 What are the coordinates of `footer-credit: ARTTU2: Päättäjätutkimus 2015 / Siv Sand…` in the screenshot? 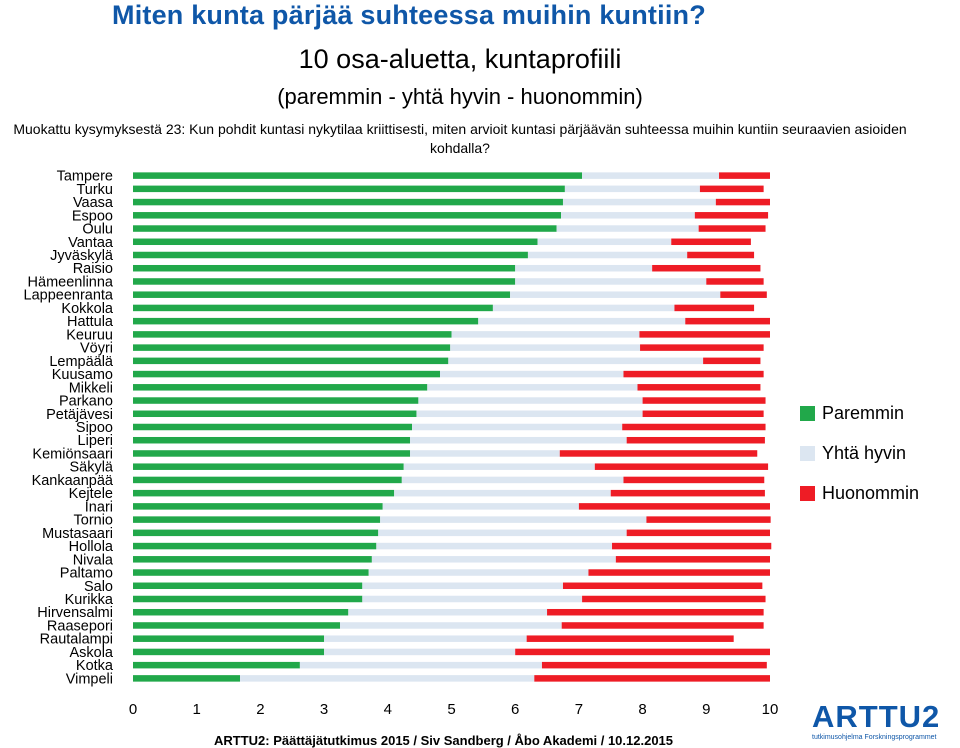 It's located at (444, 740).